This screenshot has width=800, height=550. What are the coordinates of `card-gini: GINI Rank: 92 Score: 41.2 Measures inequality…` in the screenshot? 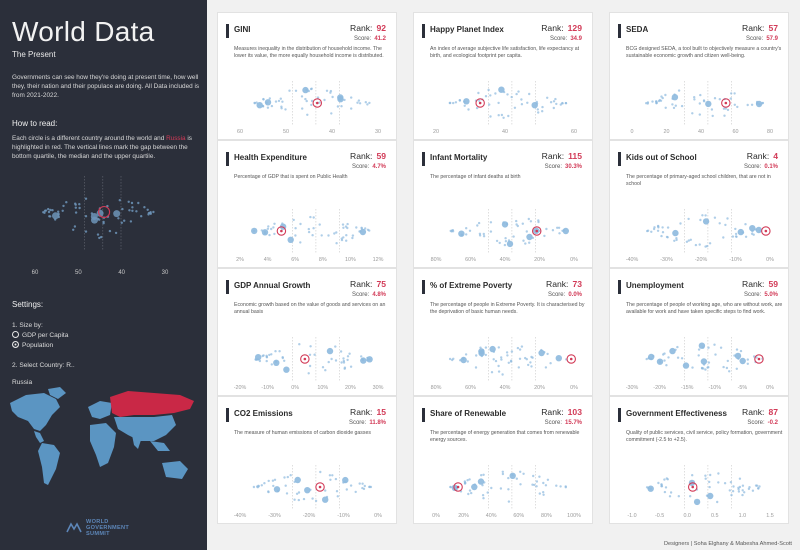 It's located at (307, 76).